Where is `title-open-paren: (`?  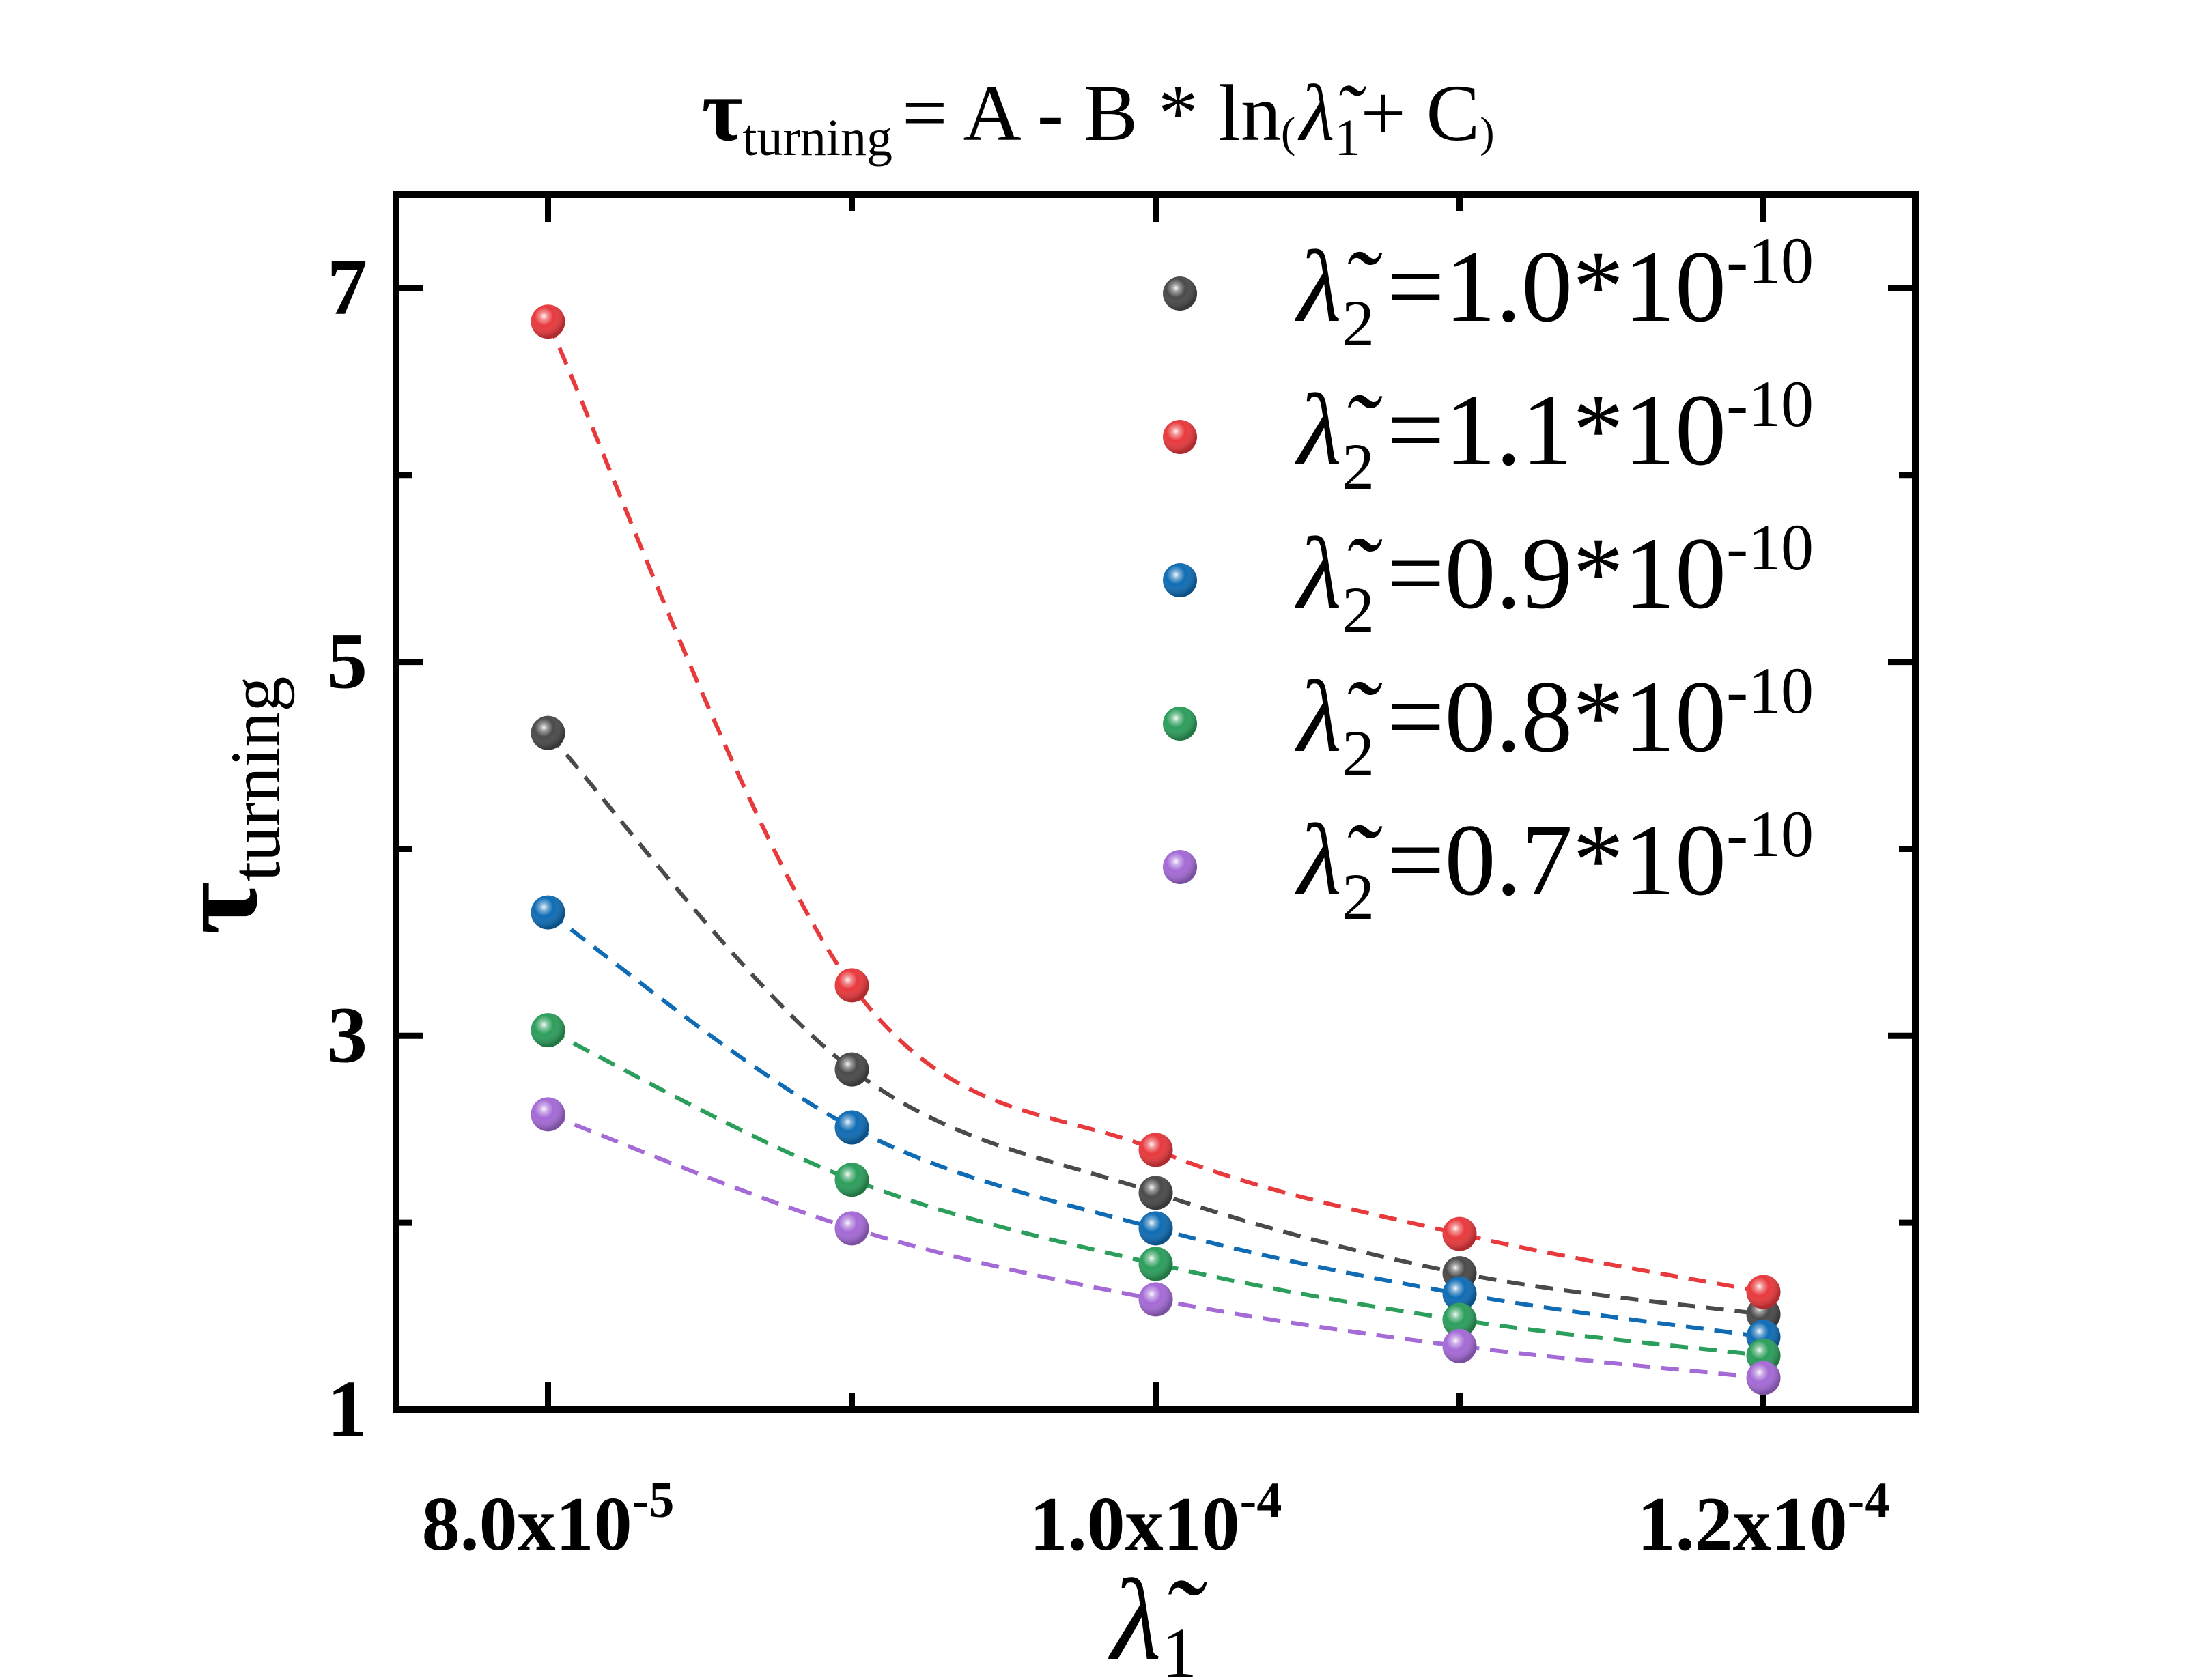 title-open-paren: ( is located at coordinates (1288, 132).